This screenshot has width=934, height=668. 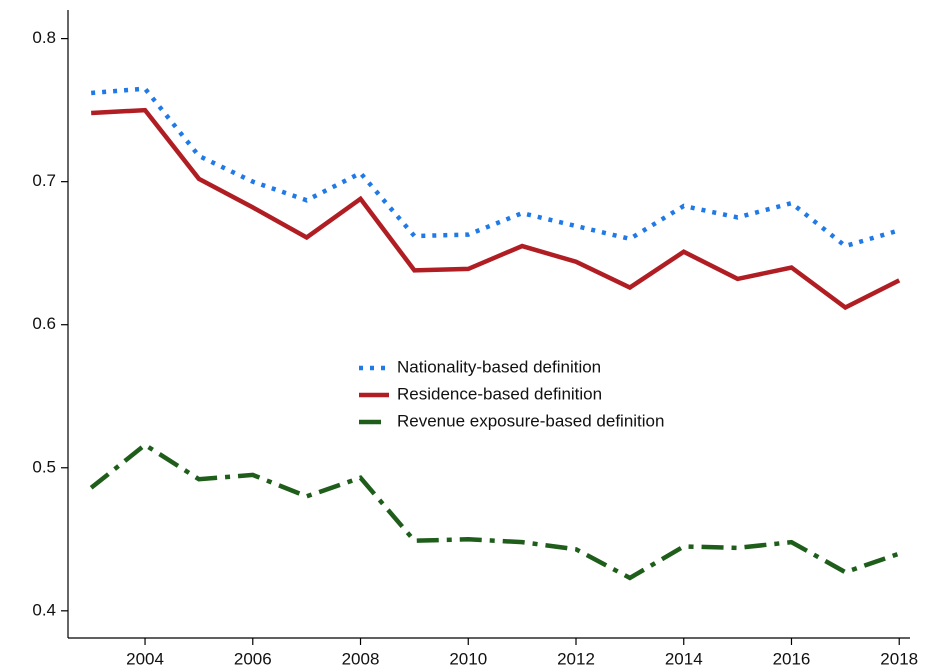 I want to click on x-tick-label: 2008, so click(x=361, y=658).